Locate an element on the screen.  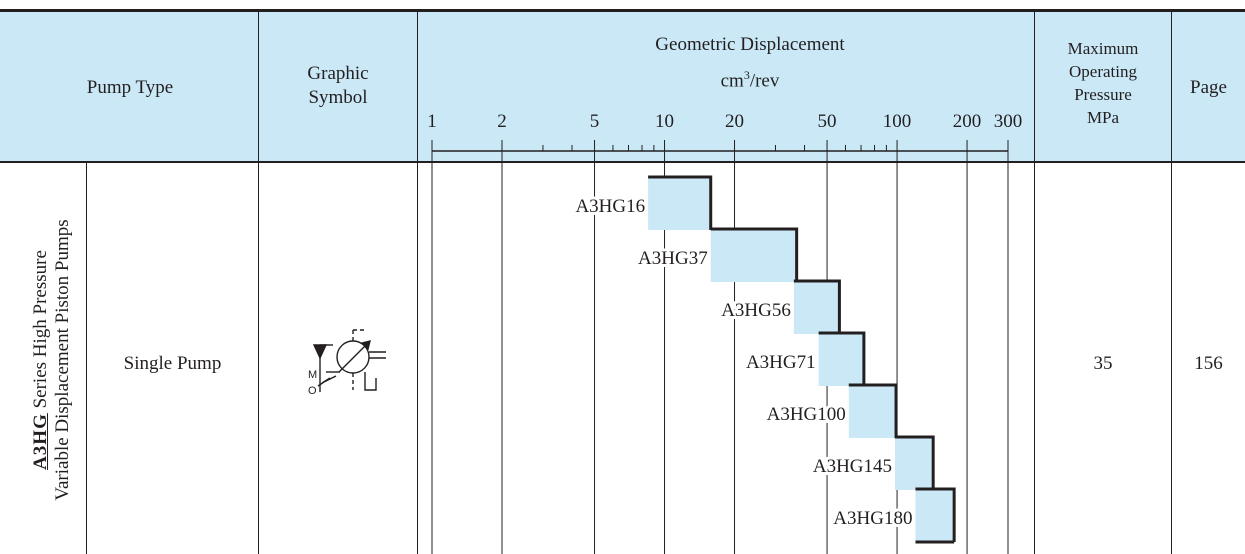
bar-a3hg145 is located at coordinates (914, 463).